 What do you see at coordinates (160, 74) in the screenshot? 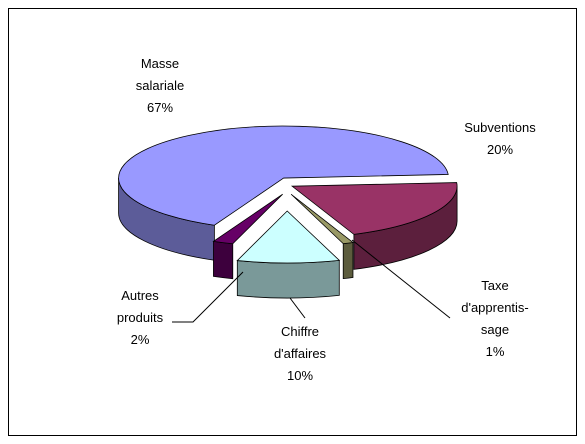
I see `slice-label: Masse salariale` at bounding box center [160, 74].